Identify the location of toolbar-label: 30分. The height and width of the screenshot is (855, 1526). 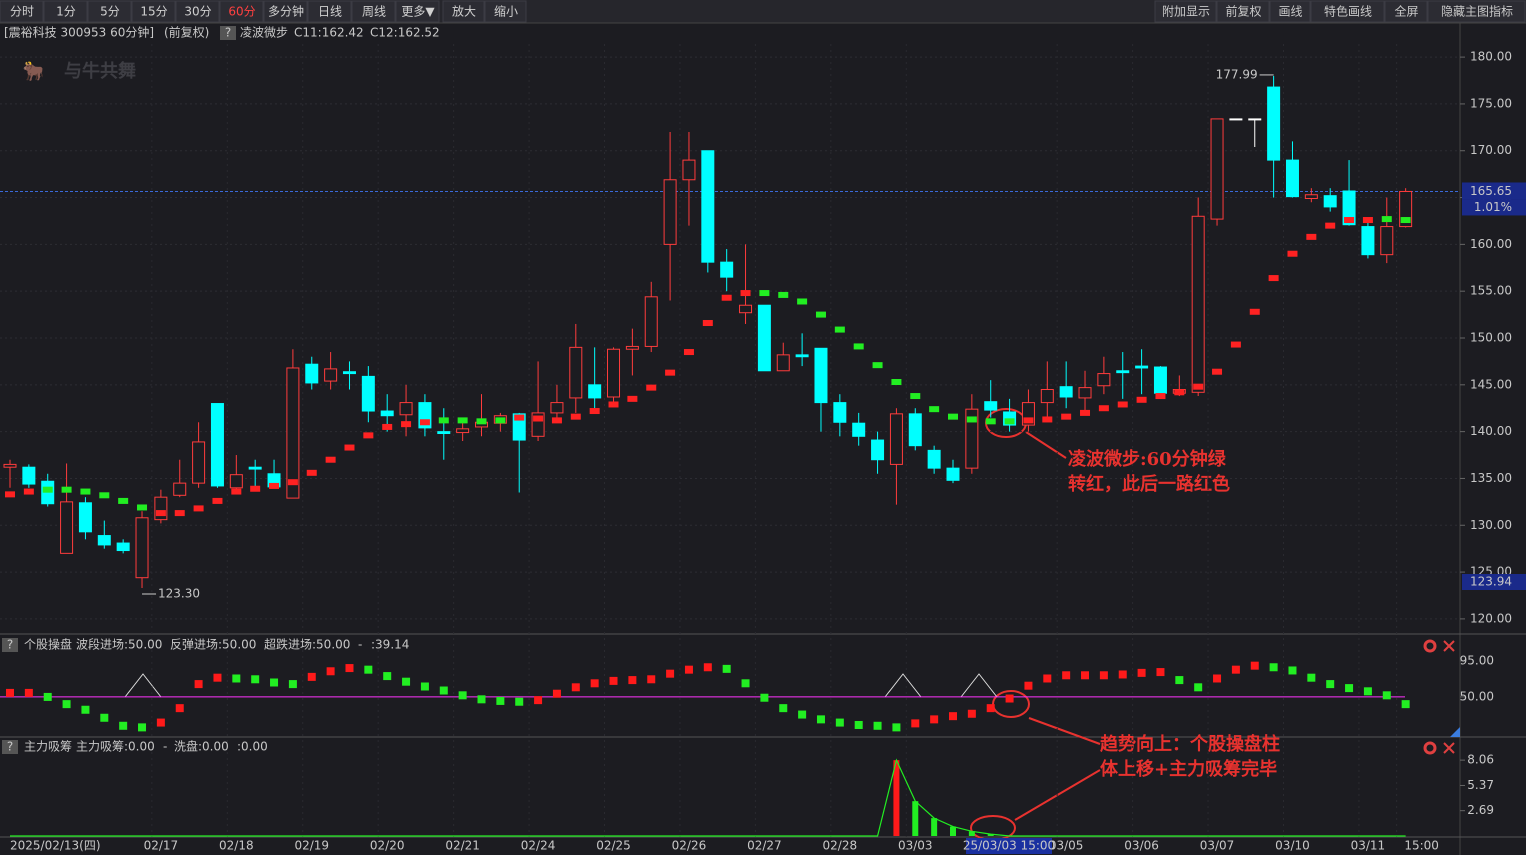
(197, 12).